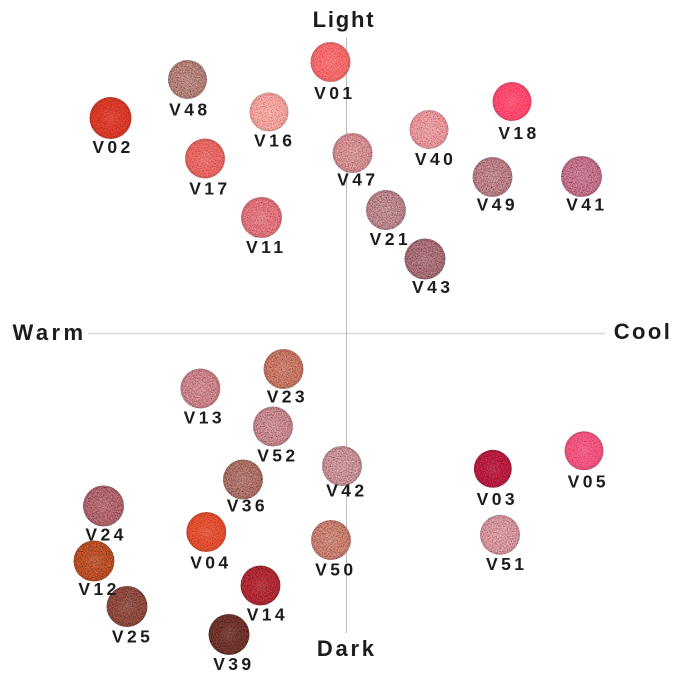 This screenshot has height=679, width=679. What do you see at coordinates (518, 133) in the screenshot?
I see `svg-text: V18` at bounding box center [518, 133].